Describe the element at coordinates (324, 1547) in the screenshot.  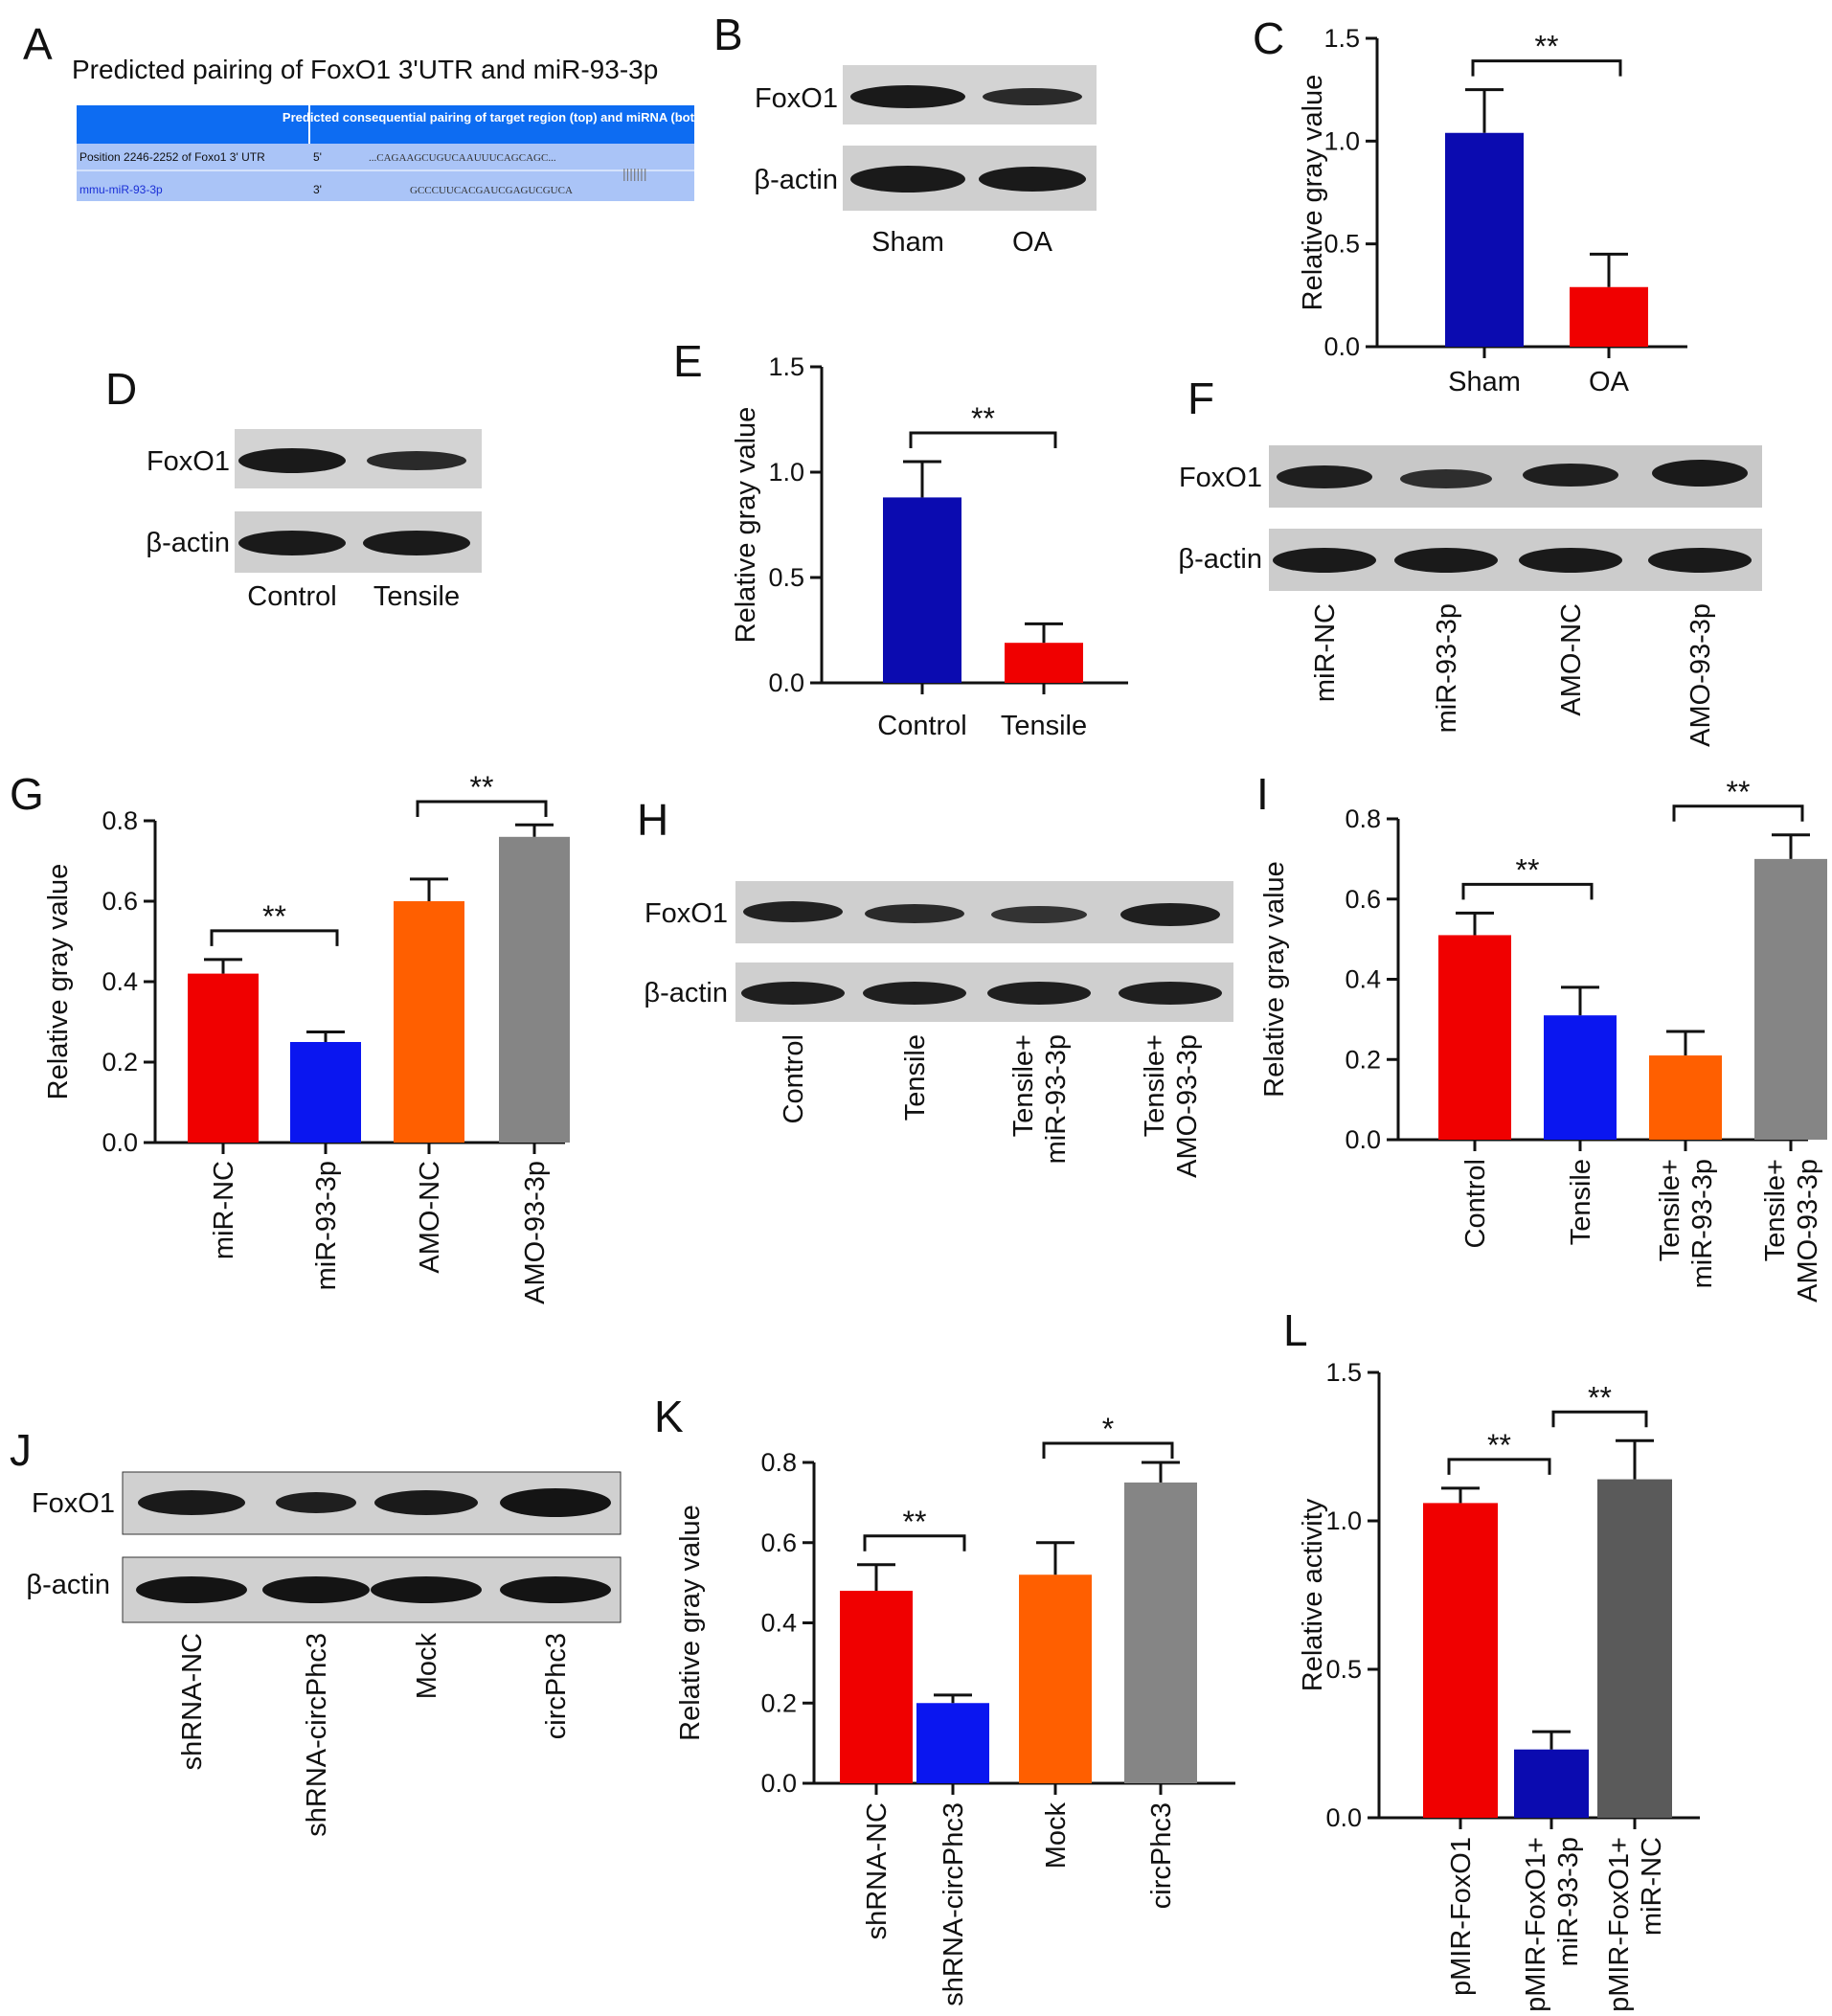
I see `blot-j: FoxO1 β-actin` at that location.